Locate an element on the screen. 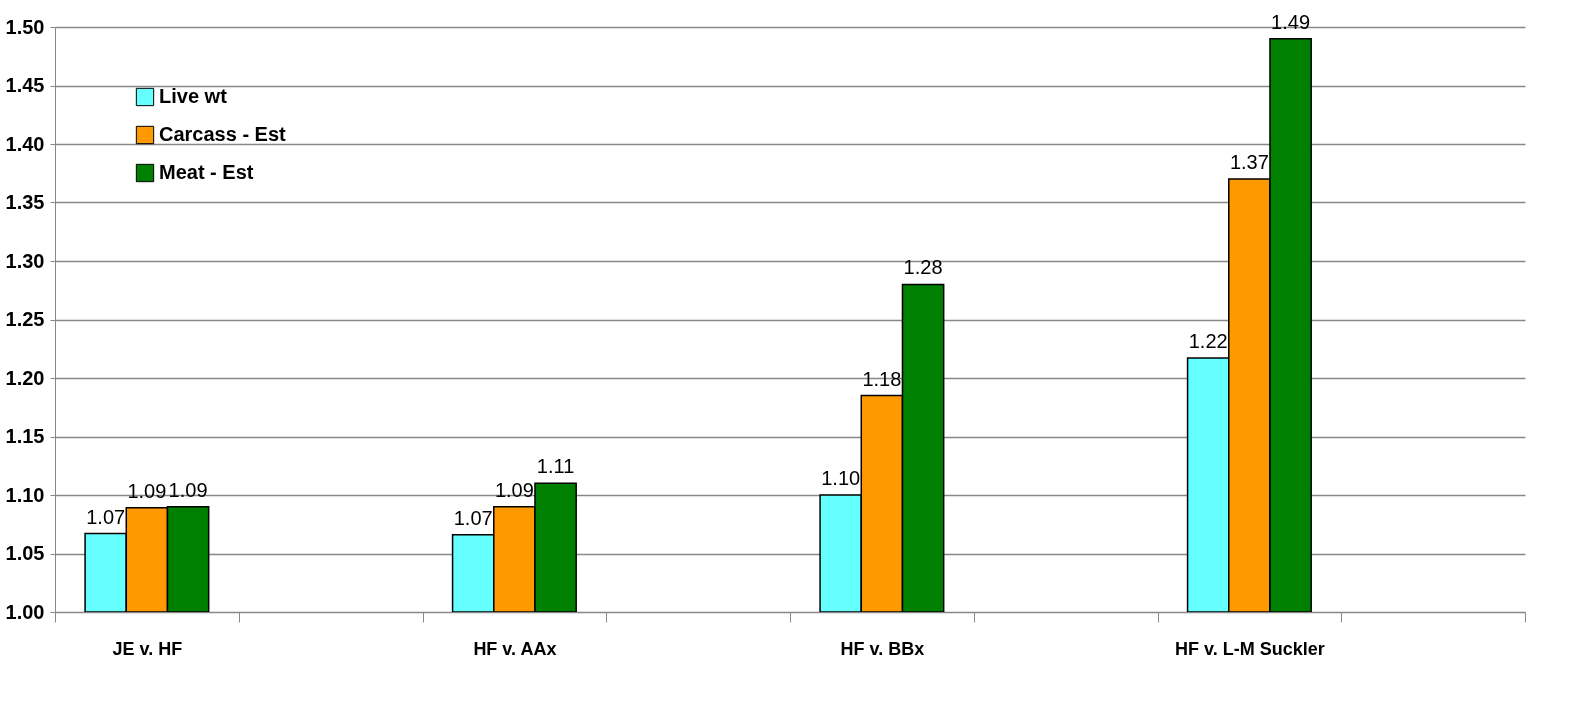 The image size is (1583, 719). y-tick-label: 1.25 is located at coordinates (25, 319).